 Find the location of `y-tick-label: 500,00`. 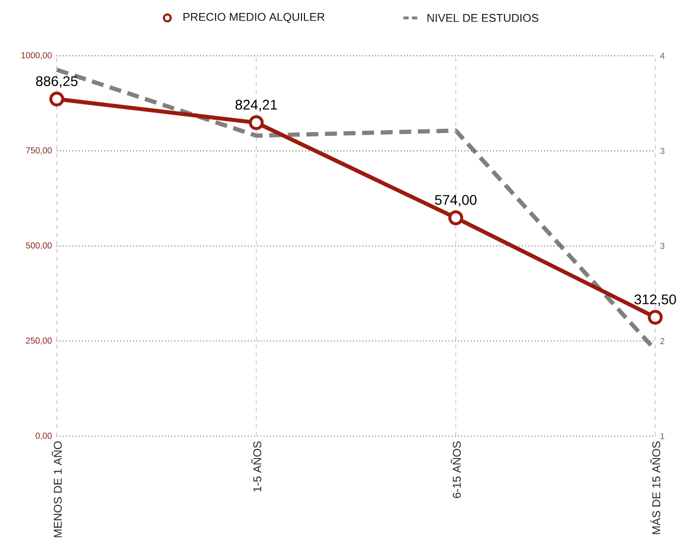

y-tick-label: 500,00 is located at coordinates (39, 246).